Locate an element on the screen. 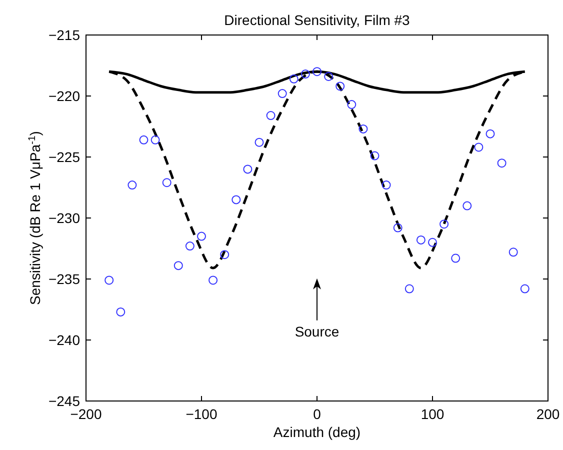 This screenshot has width=563, height=450. annotation: Source is located at coordinates (317, 331).